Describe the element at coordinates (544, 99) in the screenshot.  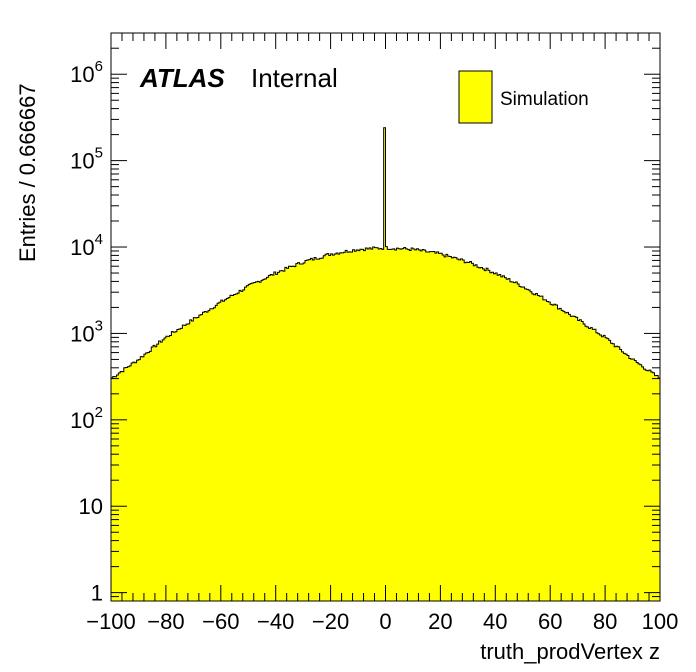
I see `legend-label-simulation: Simulation` at that location.